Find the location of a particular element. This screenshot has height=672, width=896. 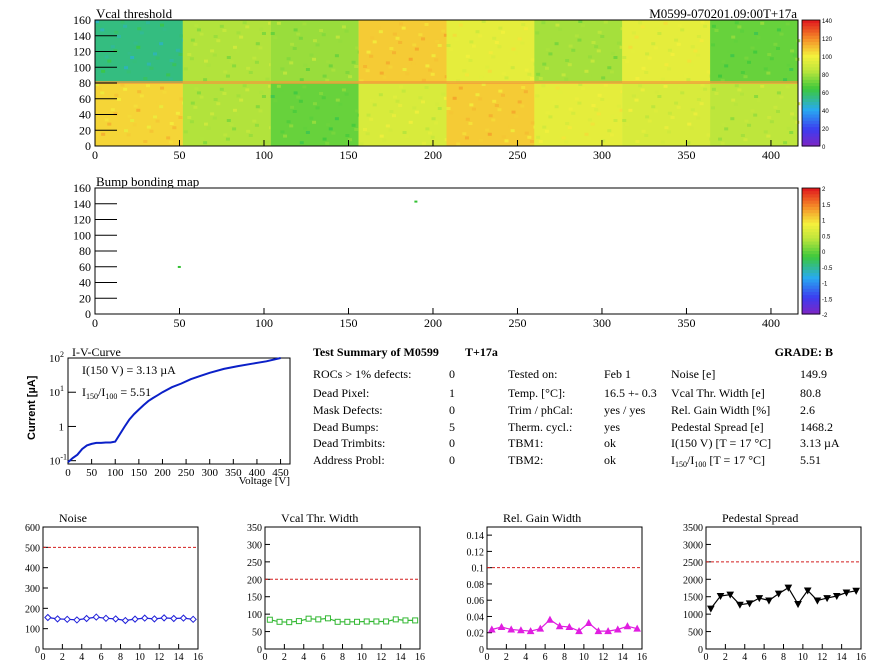

y-tick-label: 0.1 is located at coordinates (478, 569).